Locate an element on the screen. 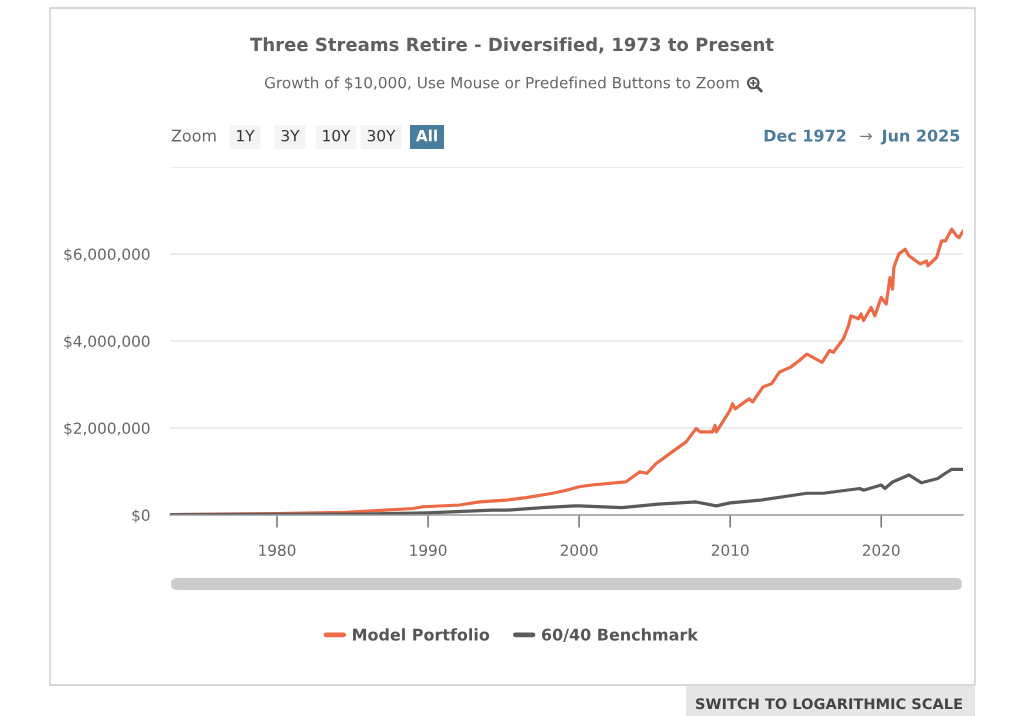  x-tick-label: 1980 is located at coordinates (277, 550).